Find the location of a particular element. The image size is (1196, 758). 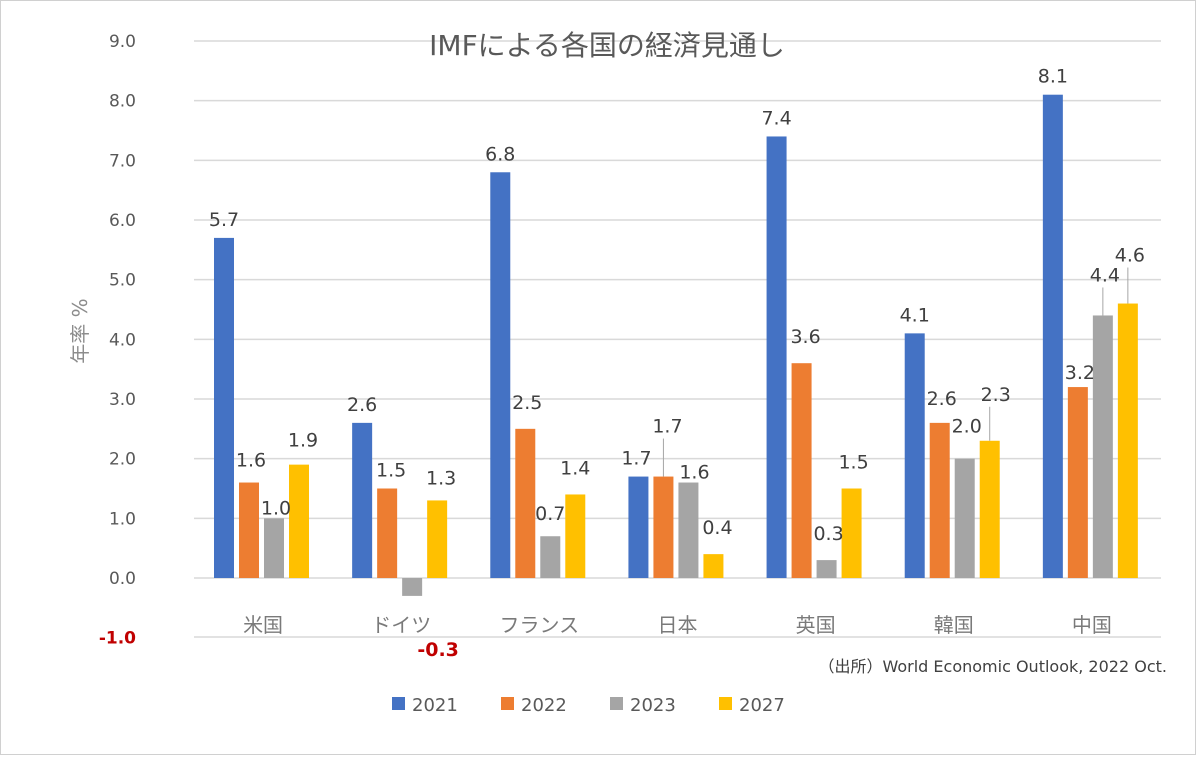

data-label: 3.2 is located at coordinates (1080, 373).